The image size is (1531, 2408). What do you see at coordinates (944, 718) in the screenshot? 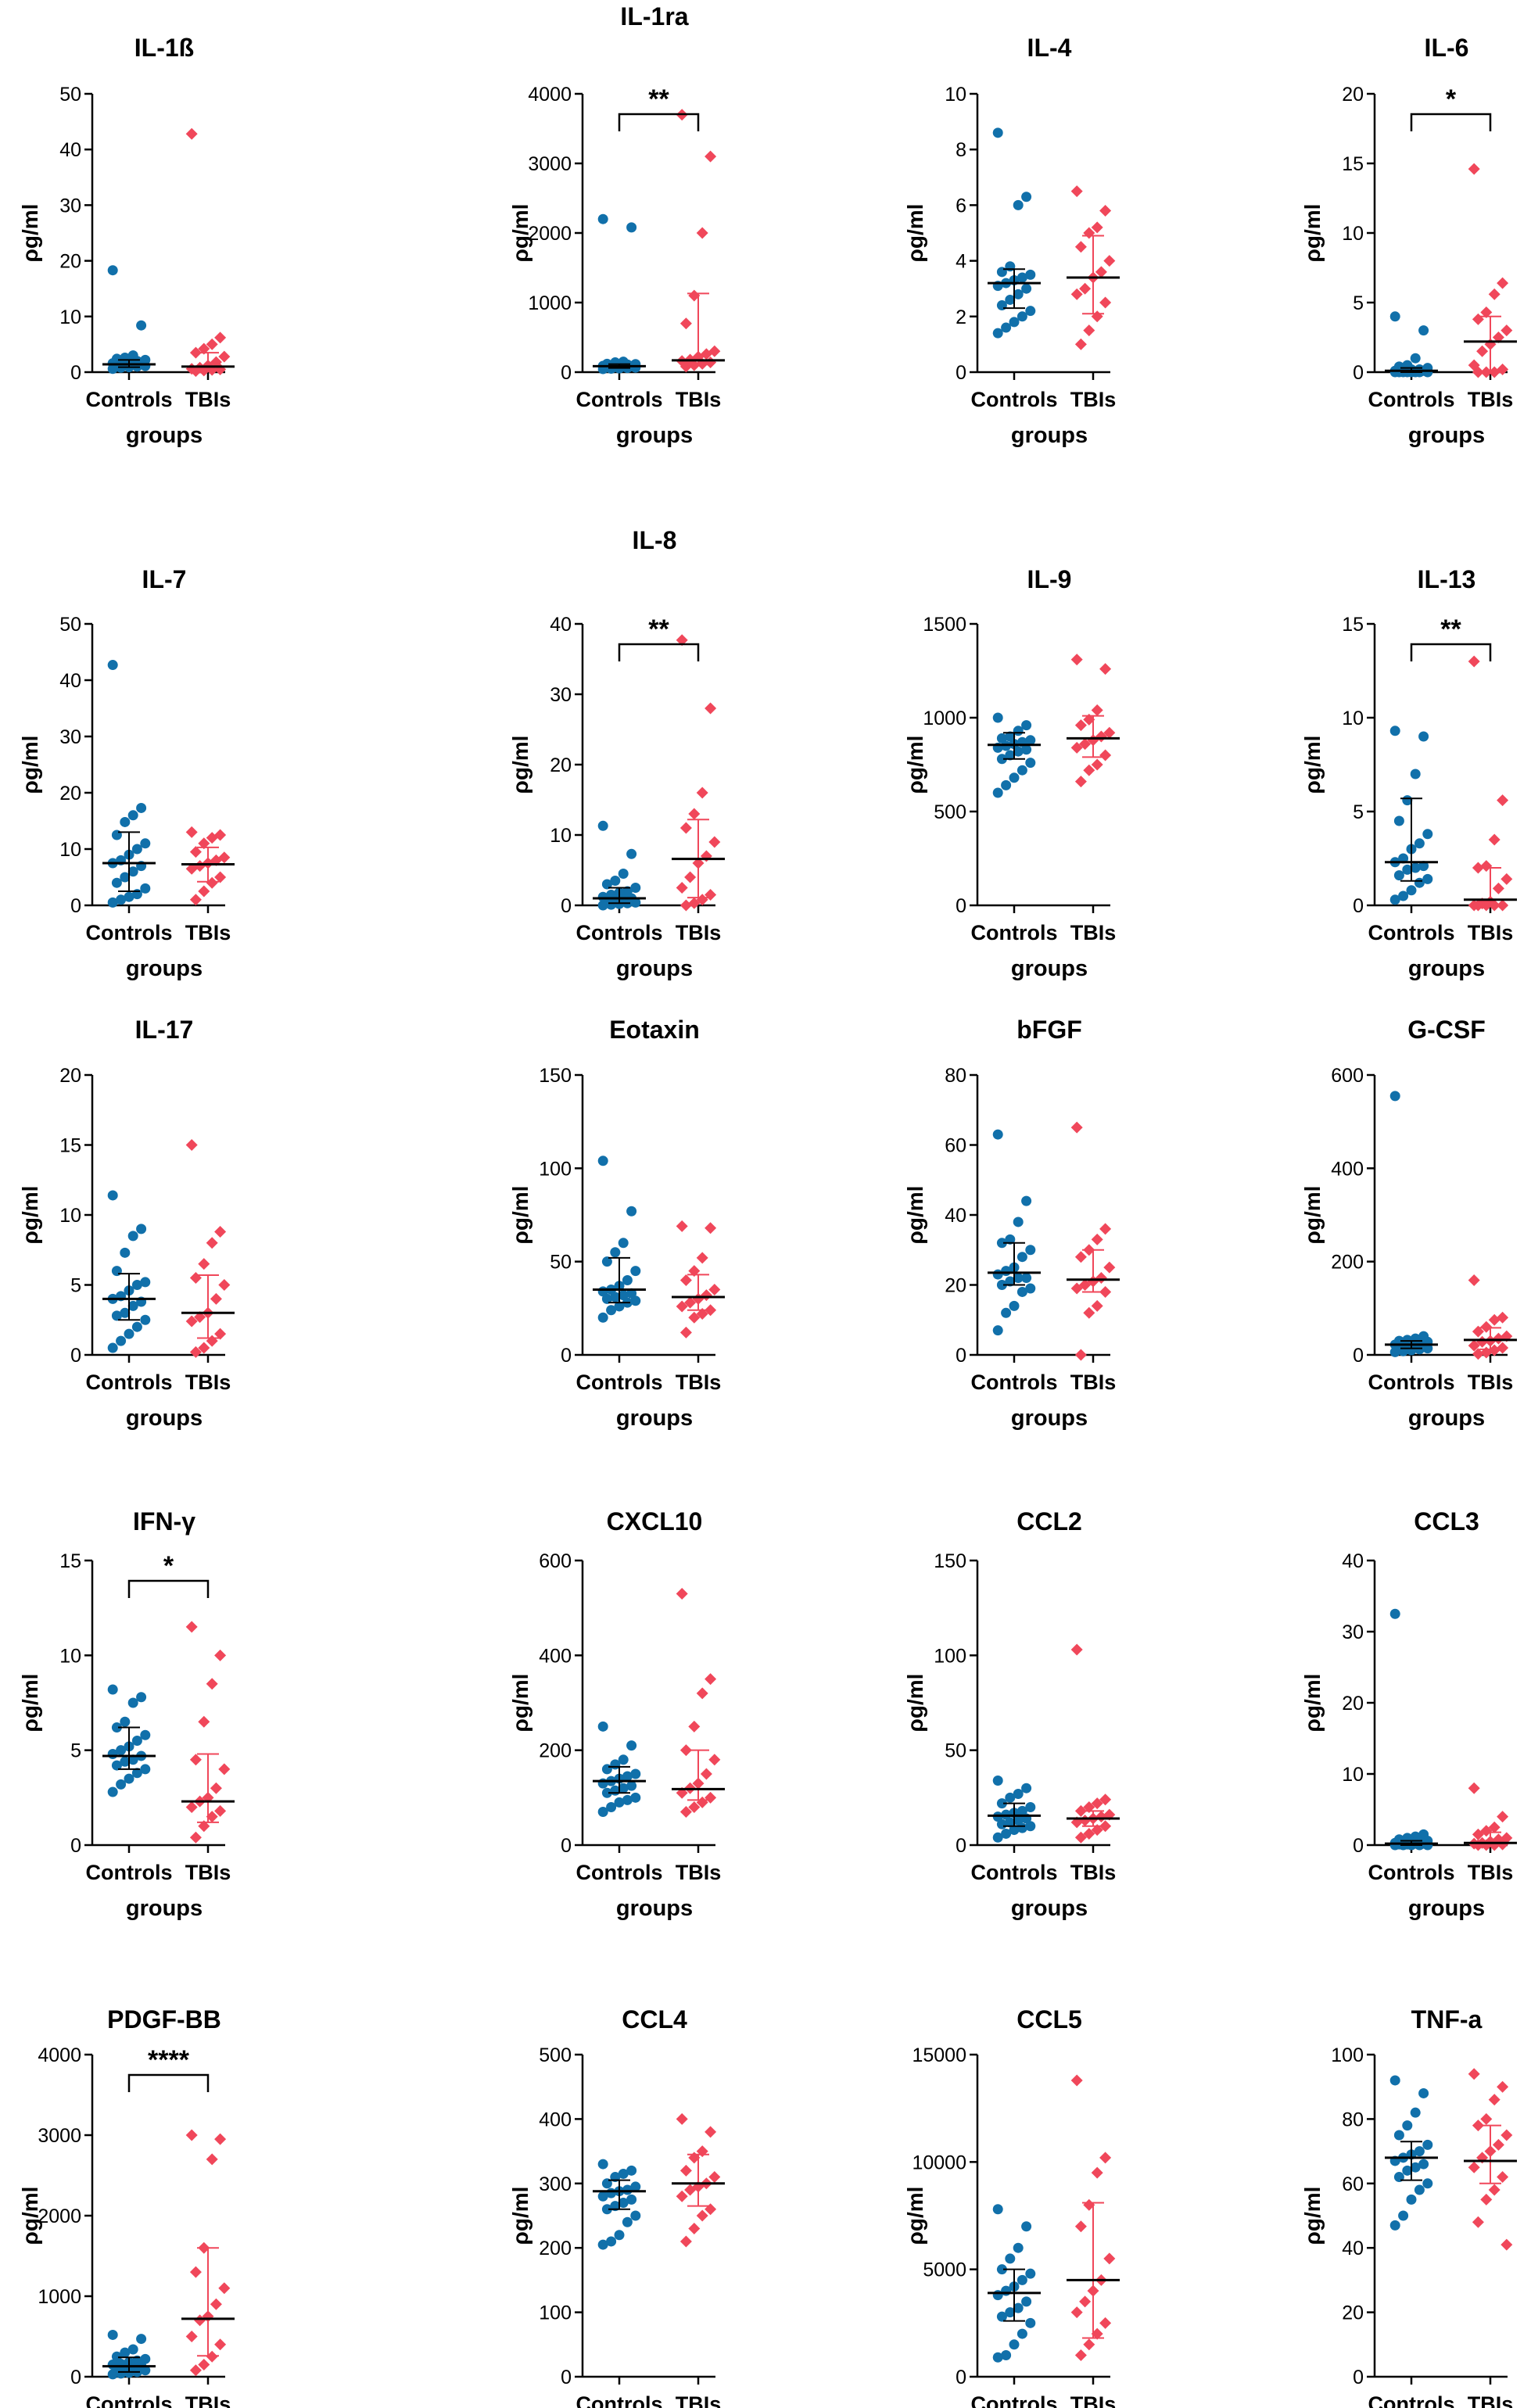
I see `y-tick-label: 1000` at bounding box center [944, 718].